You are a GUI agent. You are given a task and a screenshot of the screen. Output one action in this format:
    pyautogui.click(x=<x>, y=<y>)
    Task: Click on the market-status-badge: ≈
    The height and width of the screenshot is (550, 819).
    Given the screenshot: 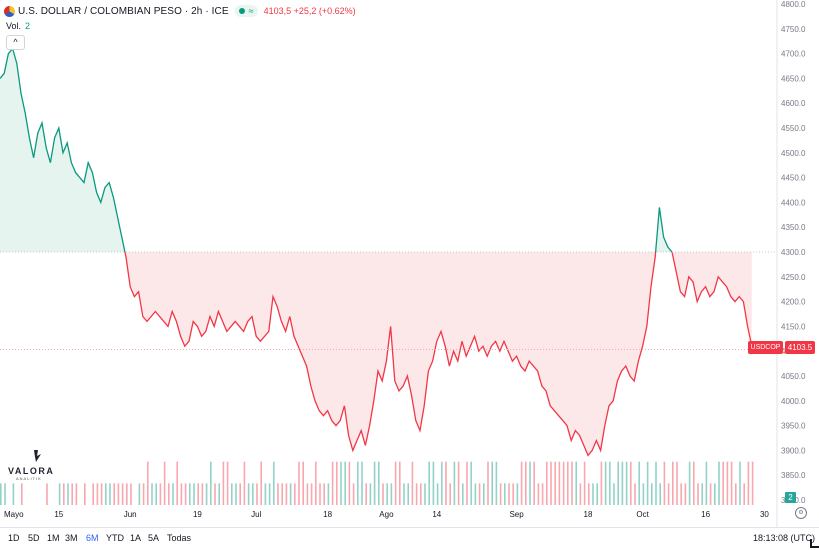 What is the action you would take?
    pyautogui.click(x=246, y=11)
    